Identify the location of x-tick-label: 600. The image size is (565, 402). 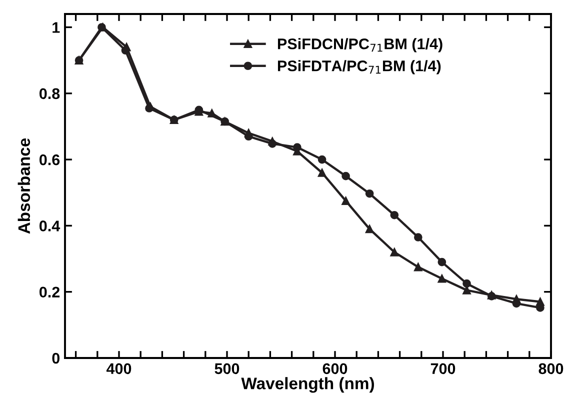
(335, 368).